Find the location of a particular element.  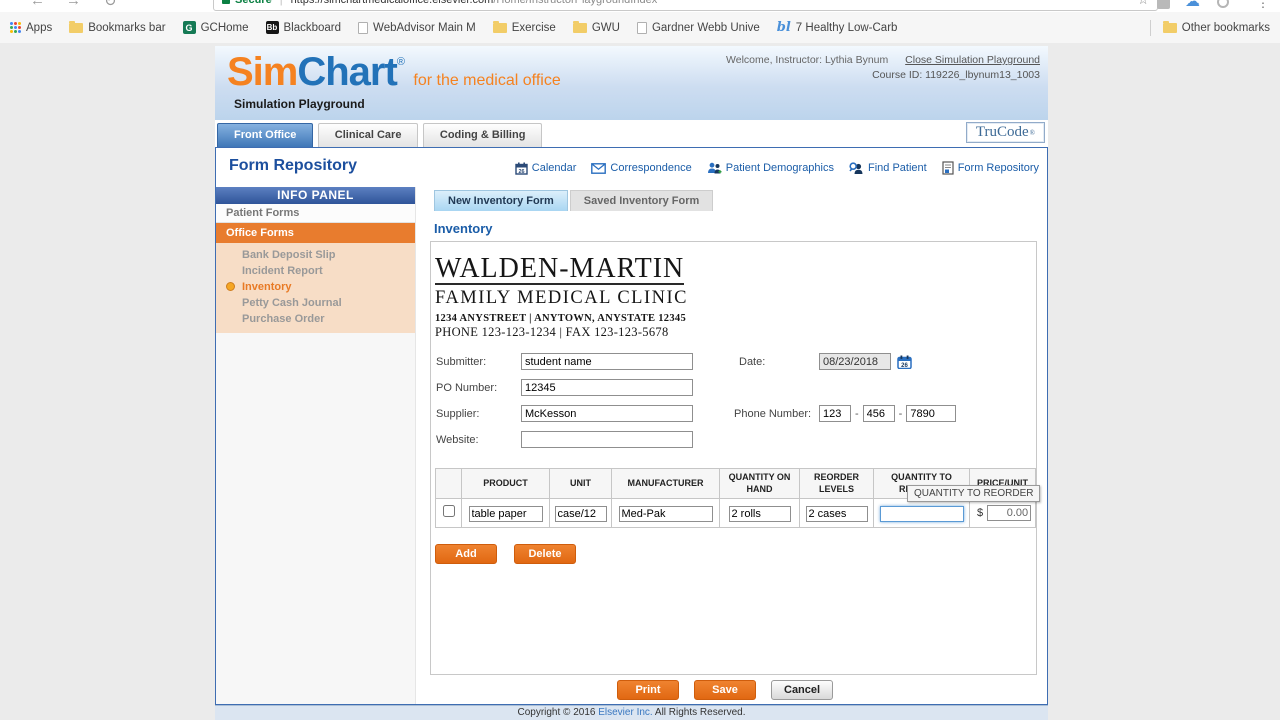

bookmark-label: Gardner Webb Unive is located at coordinates (705, 27).